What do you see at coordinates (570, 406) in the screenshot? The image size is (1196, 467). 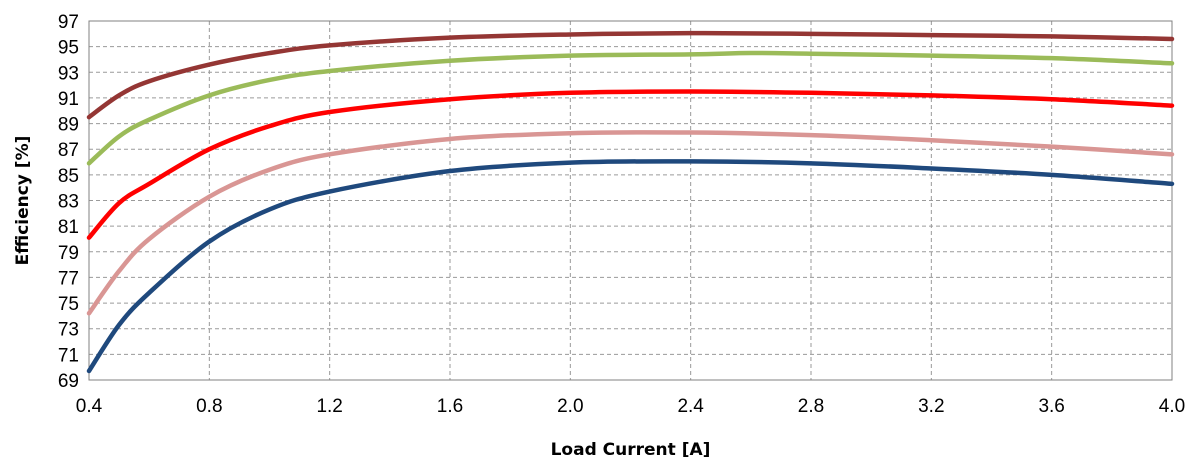 I see `x-tick-label: 2.0` at bounding box center [570, 406].